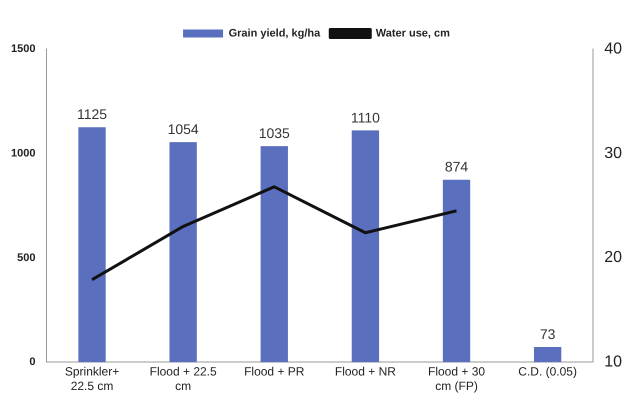 The width and height of the screenshot is (643, 405). What do you see at coordinates (183, 128) in the screenshot?
I see `data-label: 1054` at bounding box center [183, 128].